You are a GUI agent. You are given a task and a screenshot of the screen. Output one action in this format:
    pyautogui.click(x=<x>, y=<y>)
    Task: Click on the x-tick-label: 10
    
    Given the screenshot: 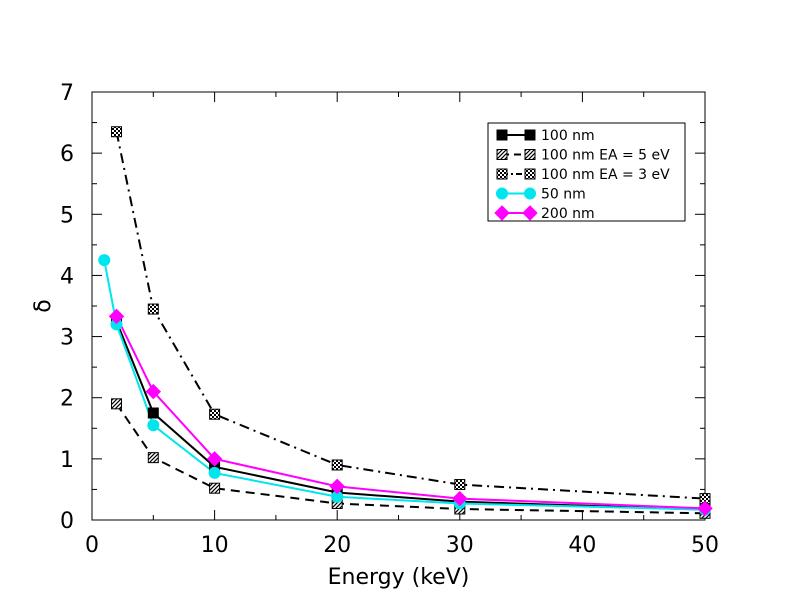 What is the action you would take?
    pyautogui.click(x=215, y=545)
    